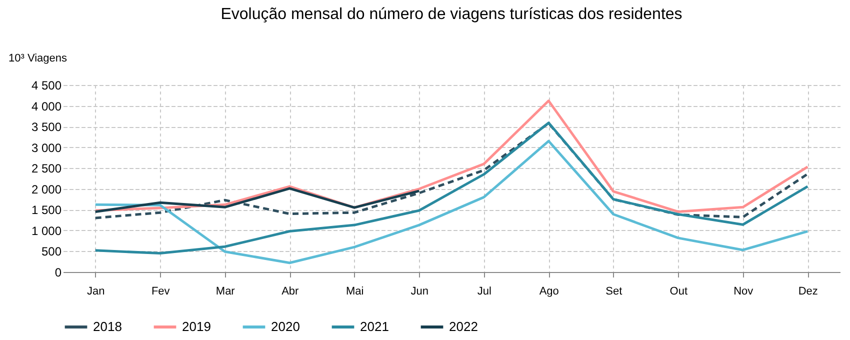 The image size is (850, 340). What do you see at coordinates (549, 292) in the screenshot?
I see `x-tick-label: Ago` at bounding box center [549, 292].